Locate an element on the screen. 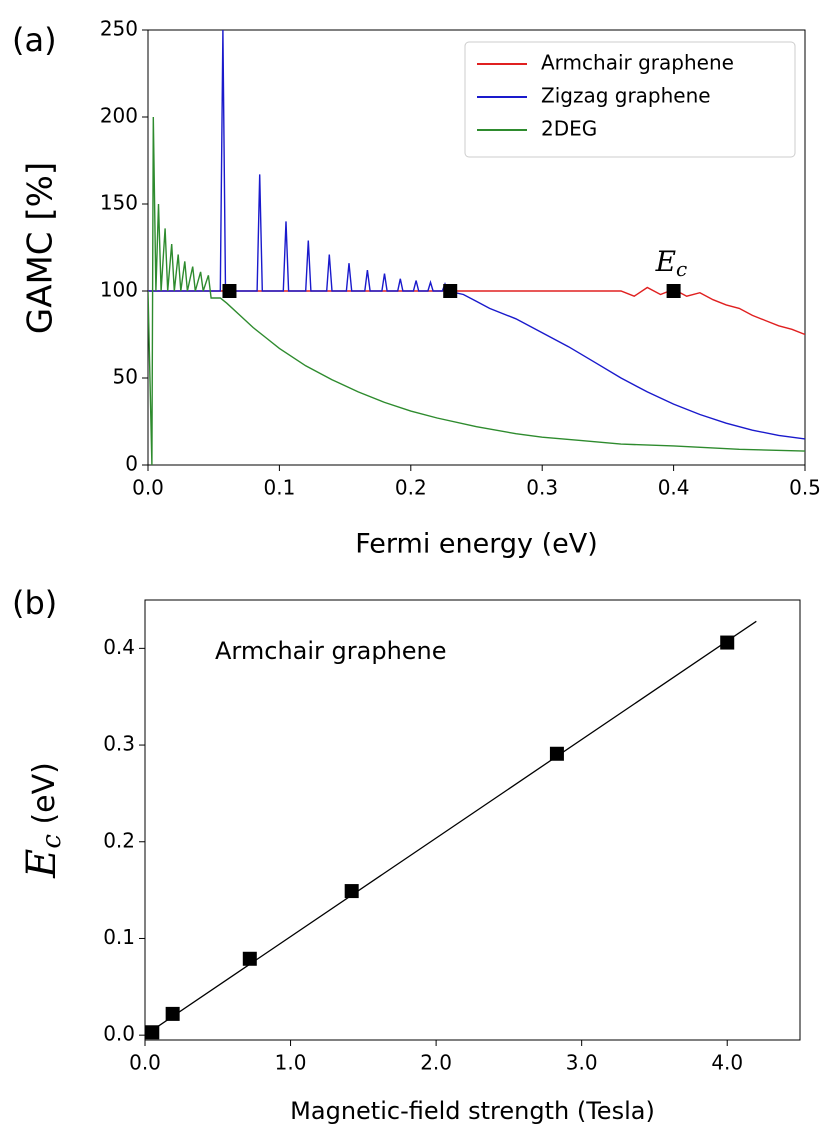 The image size is (828, 1142). y-axis-label: GAMC [%] is located at coordinates (41, 248).